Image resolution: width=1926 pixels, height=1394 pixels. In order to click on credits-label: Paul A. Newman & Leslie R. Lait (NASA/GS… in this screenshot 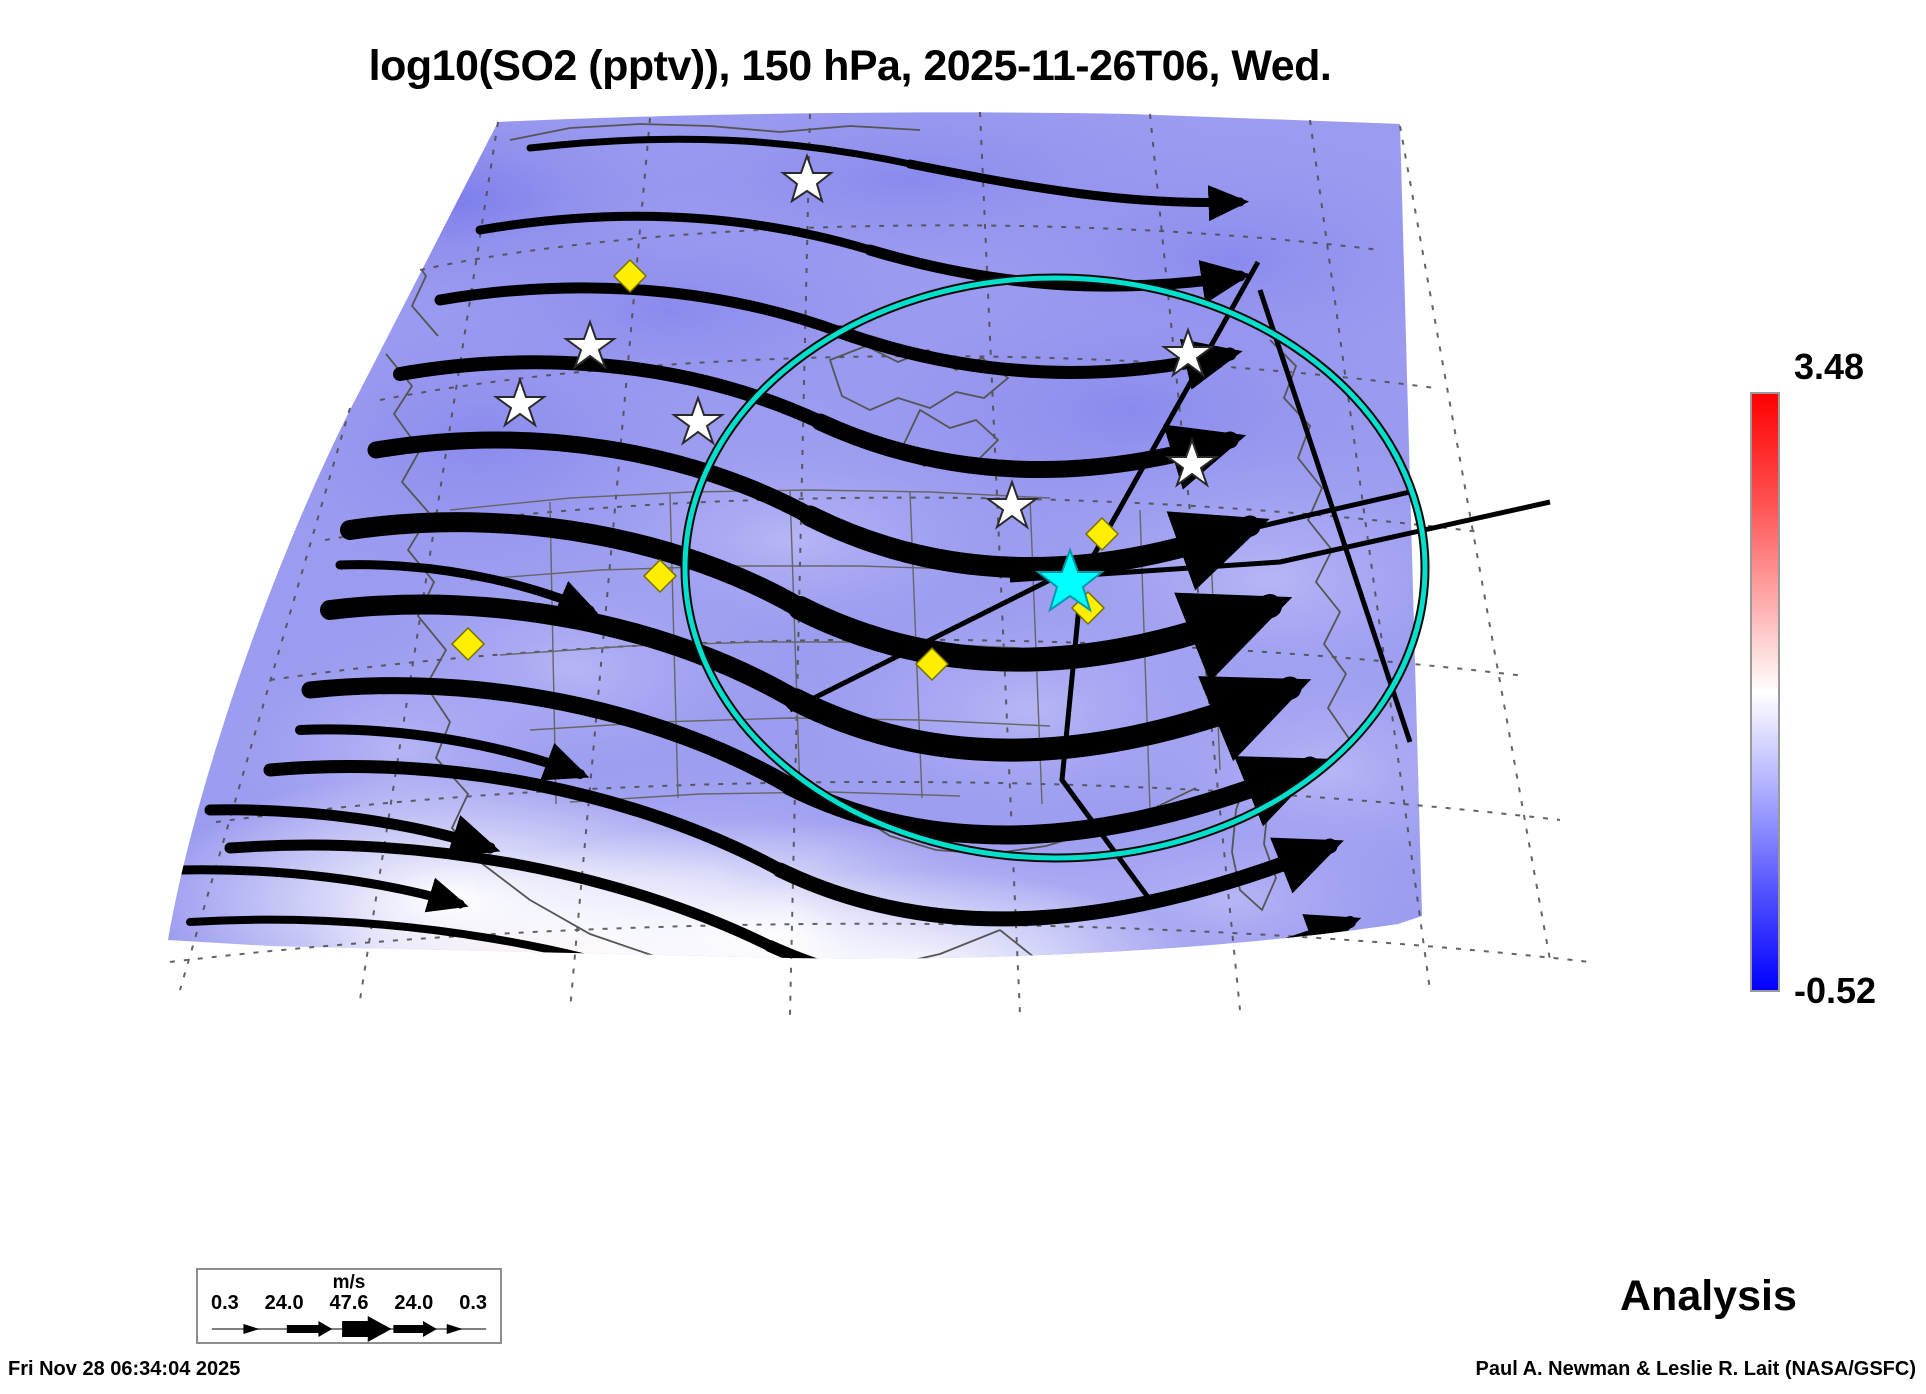, I will do `click(1695, 1369)`.